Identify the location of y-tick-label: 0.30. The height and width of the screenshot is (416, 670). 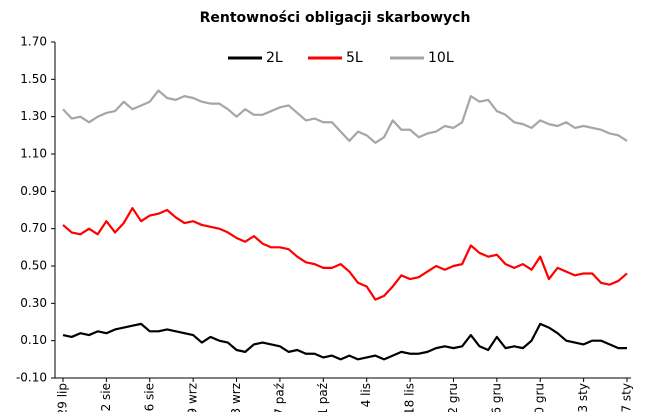
(33, 303).